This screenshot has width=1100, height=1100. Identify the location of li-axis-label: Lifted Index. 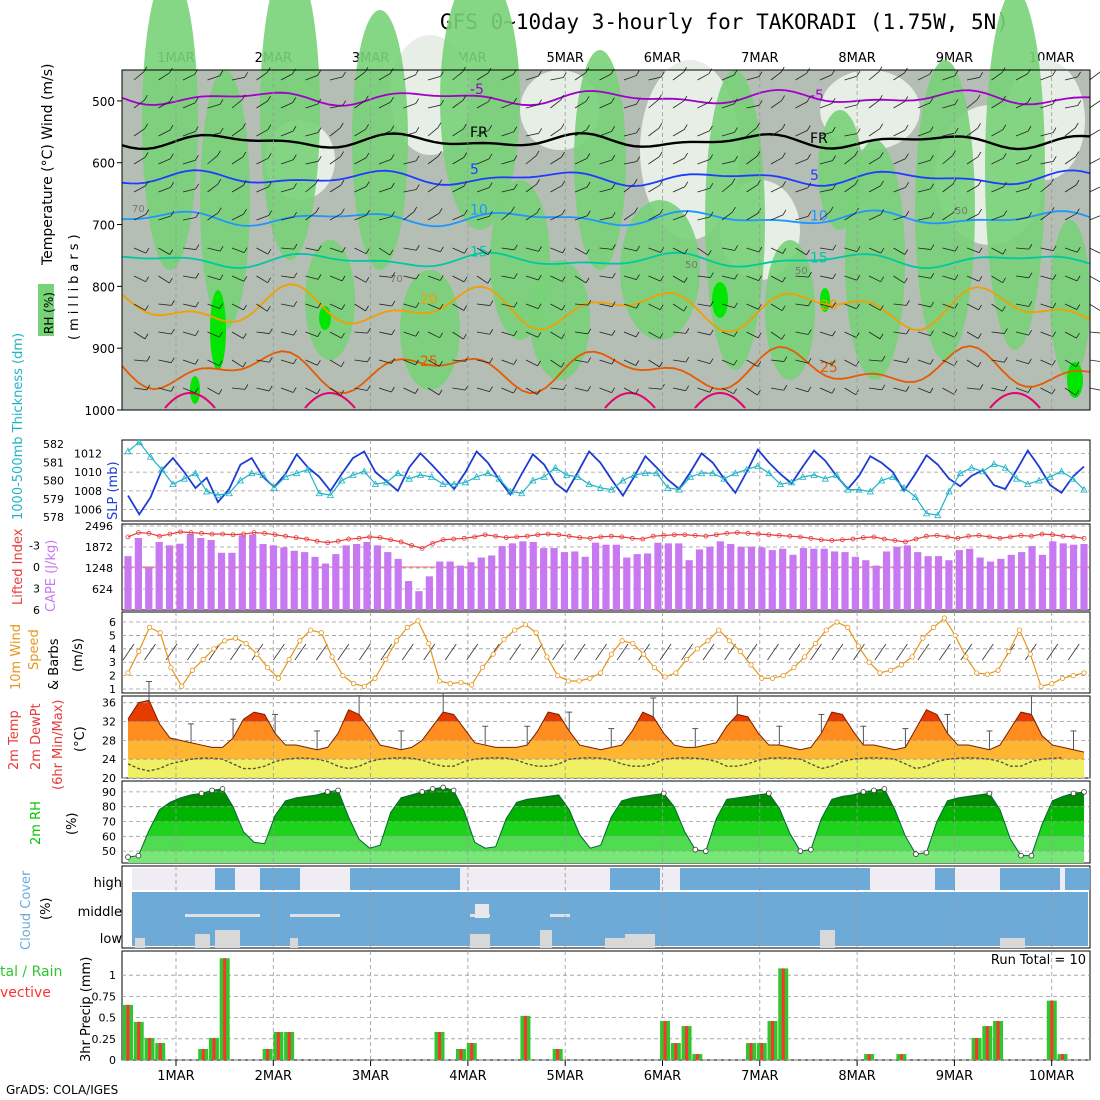
(18, 566).